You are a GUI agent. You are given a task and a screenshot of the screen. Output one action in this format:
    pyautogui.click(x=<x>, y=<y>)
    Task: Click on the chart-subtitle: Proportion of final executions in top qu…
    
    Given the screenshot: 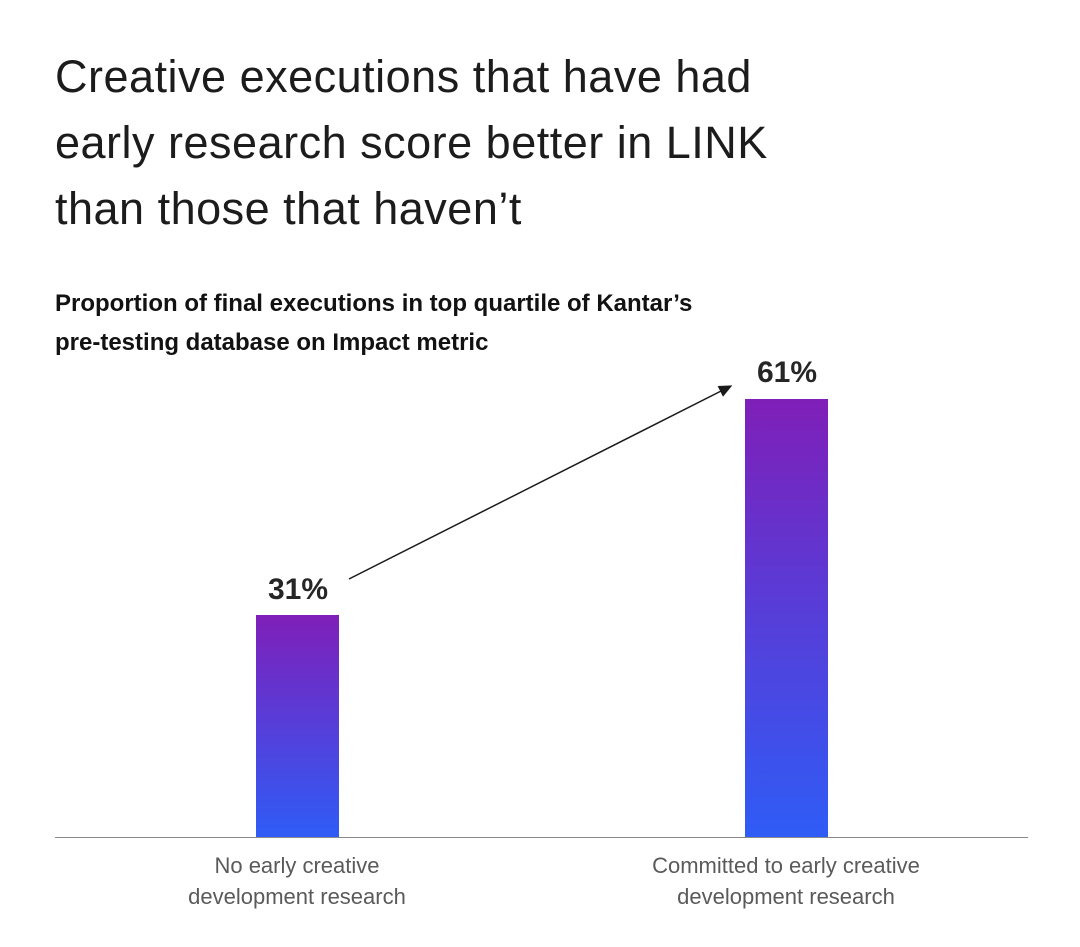 What is the action you would take?
    pyautogui.click(x=374, y=323)
    